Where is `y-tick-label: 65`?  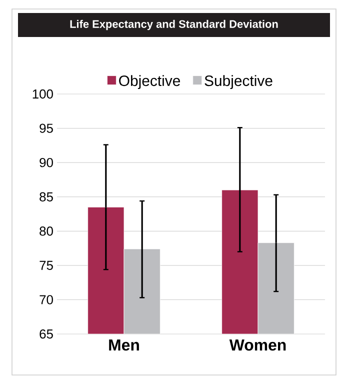 y-tick-label: 65 is located at coordinates (46, 334).